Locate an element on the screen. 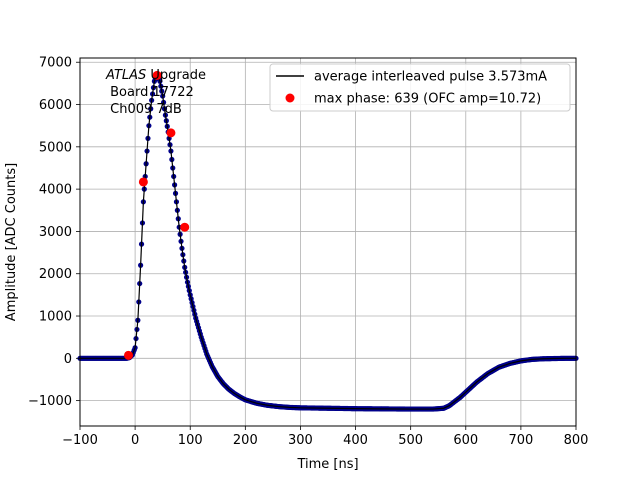  y-tick-label-2: 1000 is located at coordinates (55, 317).